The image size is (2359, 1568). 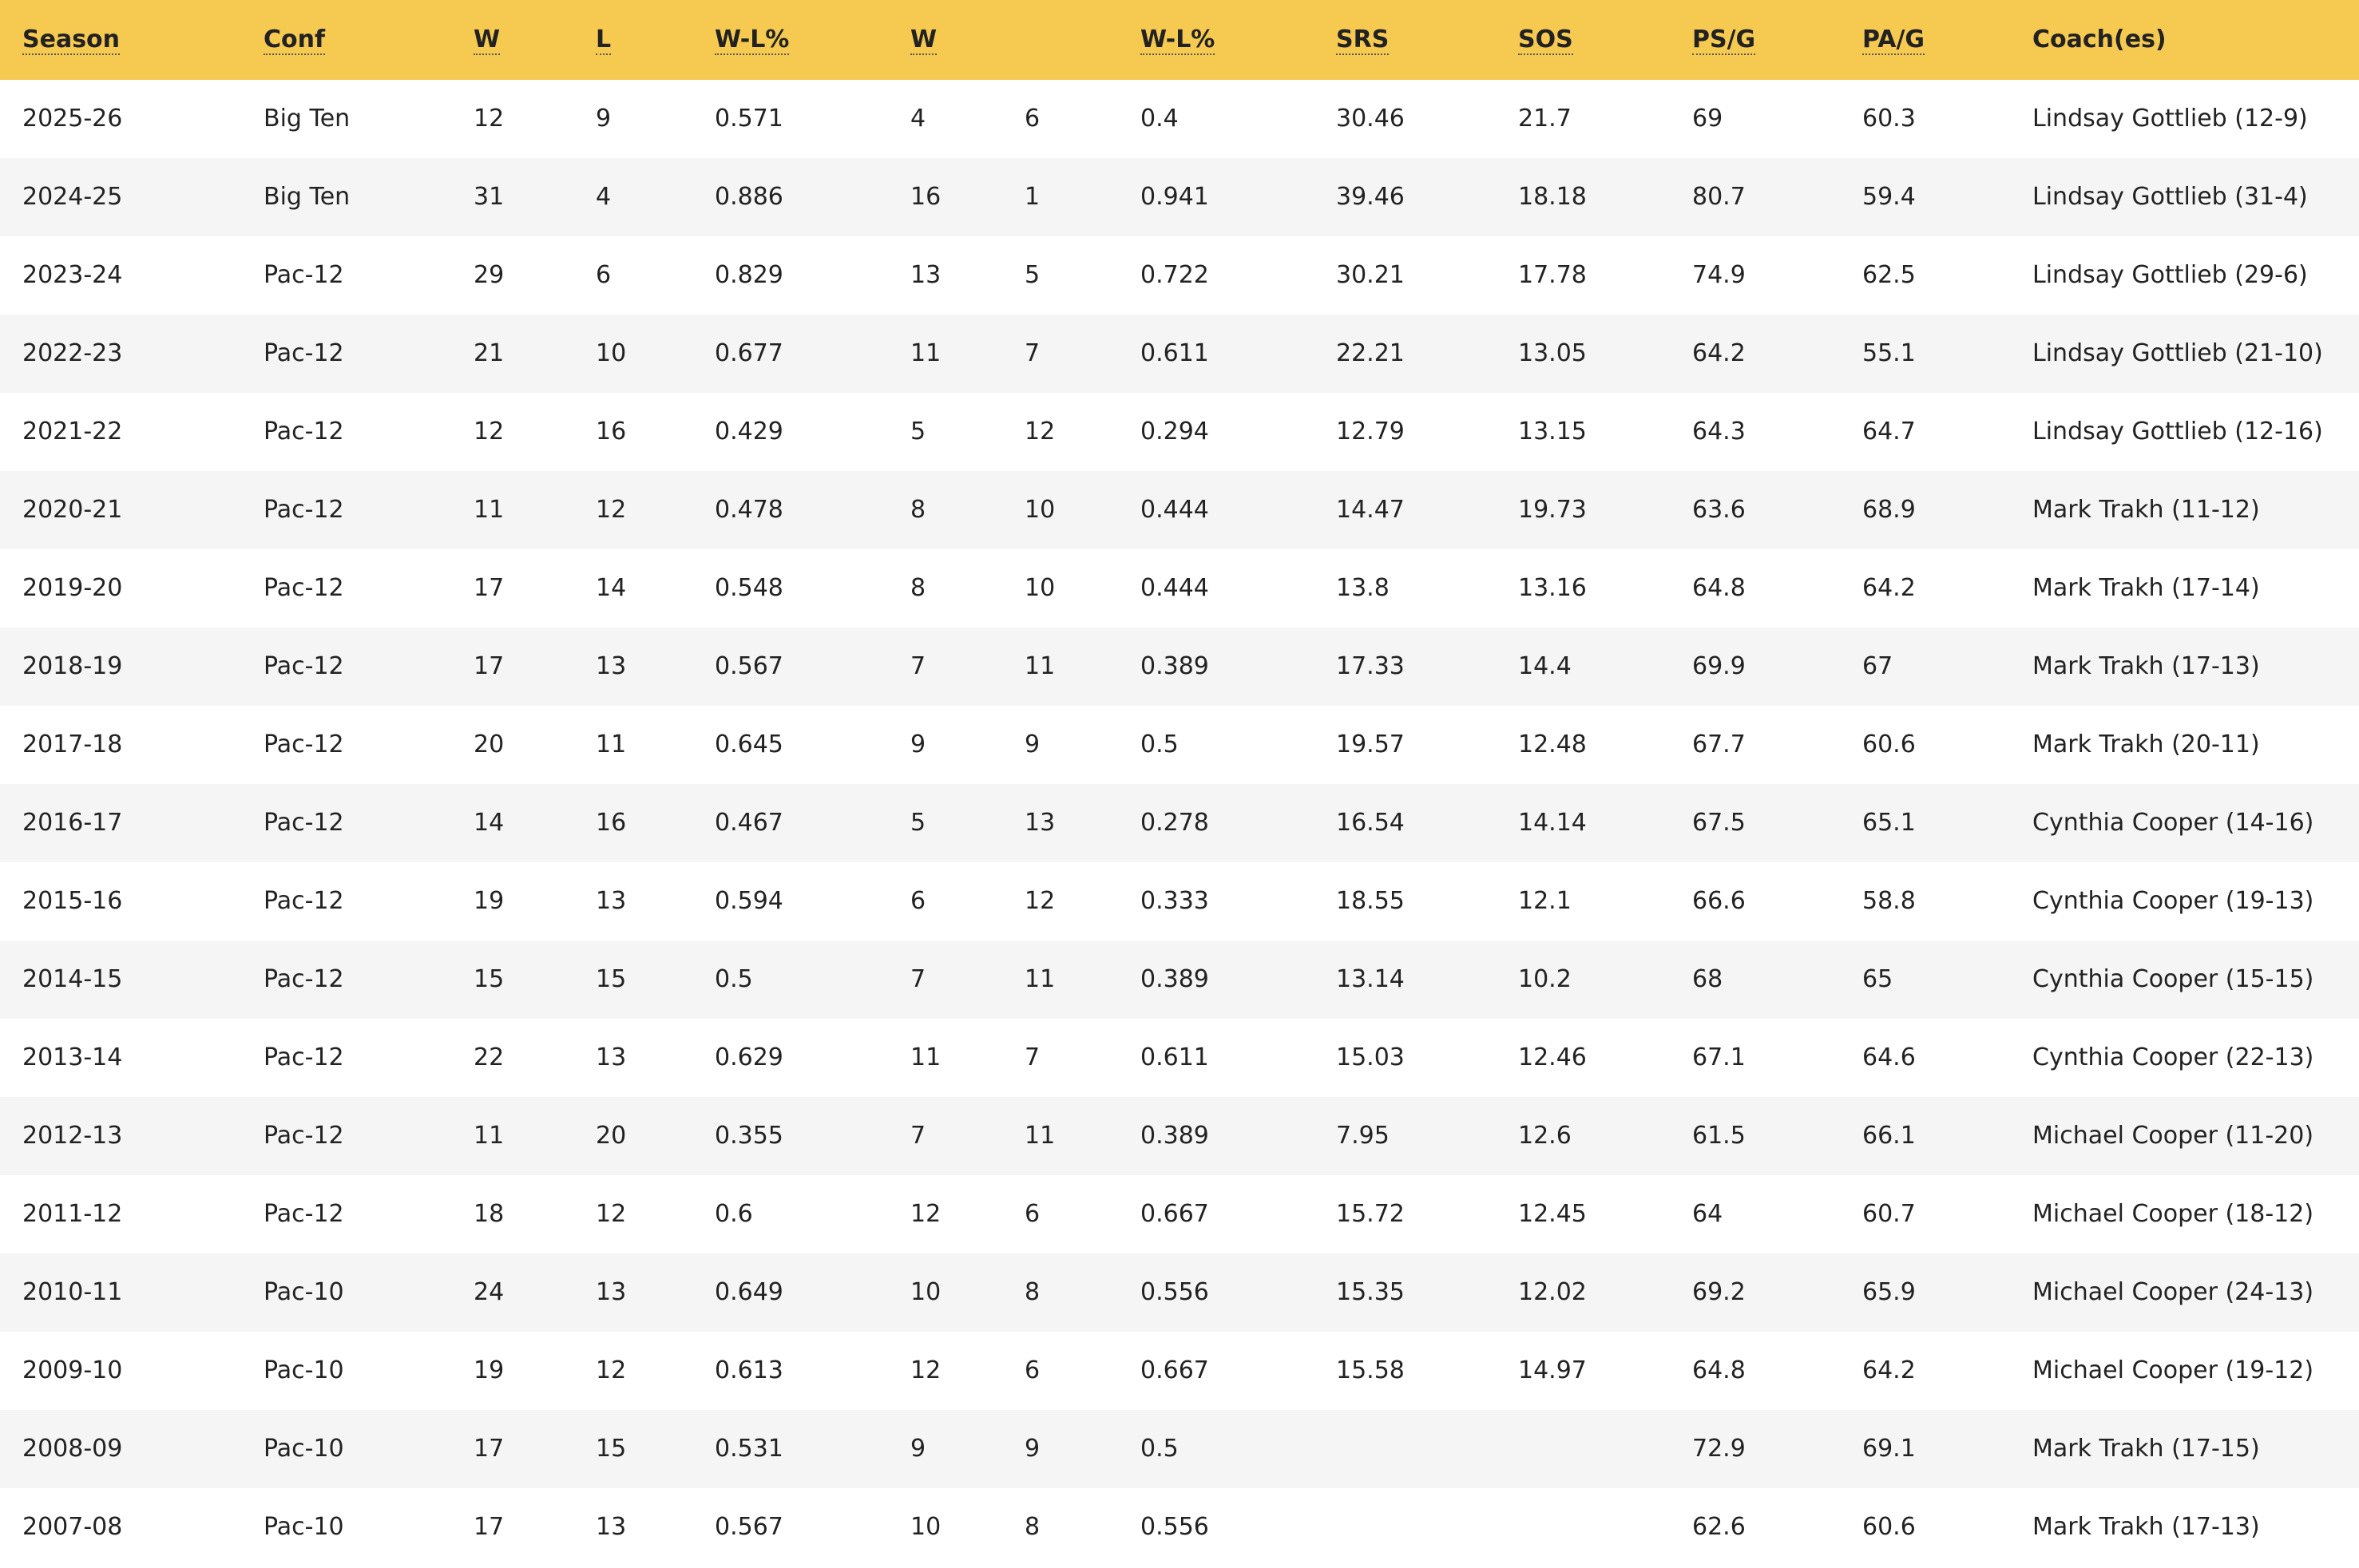 I want to click on header-text: PS/G, so click(x=1724, y=41).